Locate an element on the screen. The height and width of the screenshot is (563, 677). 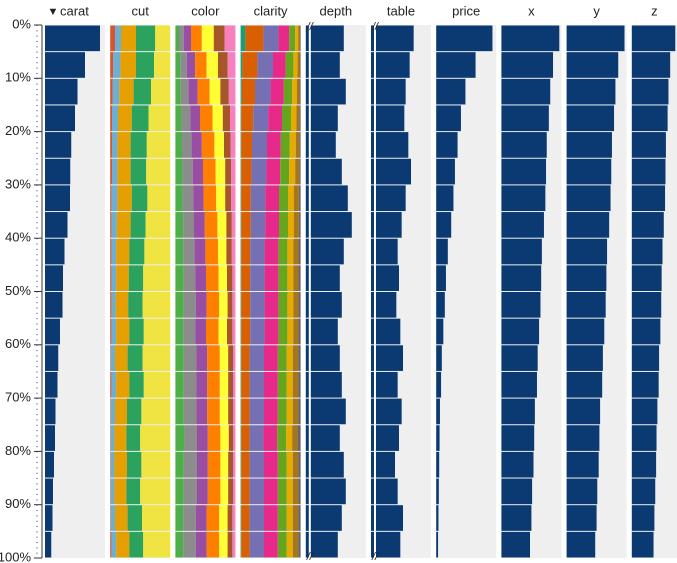
column-header: depth is located at coordinates (336, 10).